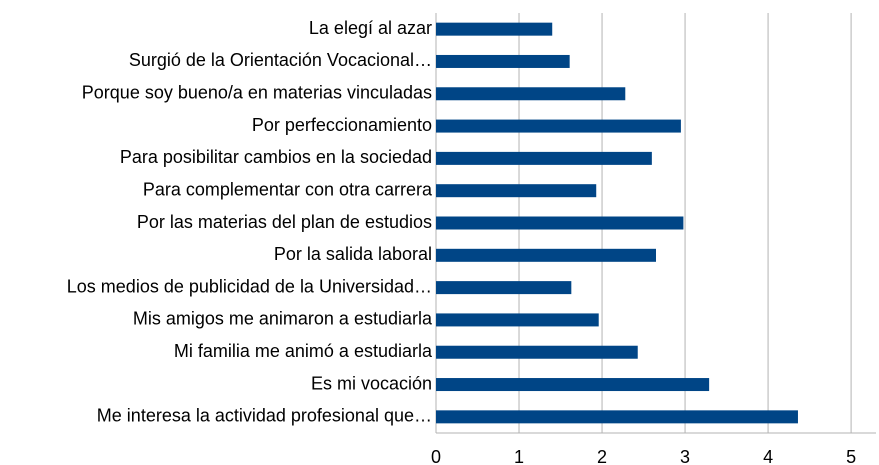 The height and width of the screenshot is (465, 879). Describe the element at coordinates (370, 28) in the screenshot. I see `y-tick-label: La elegí al azar` at that location.